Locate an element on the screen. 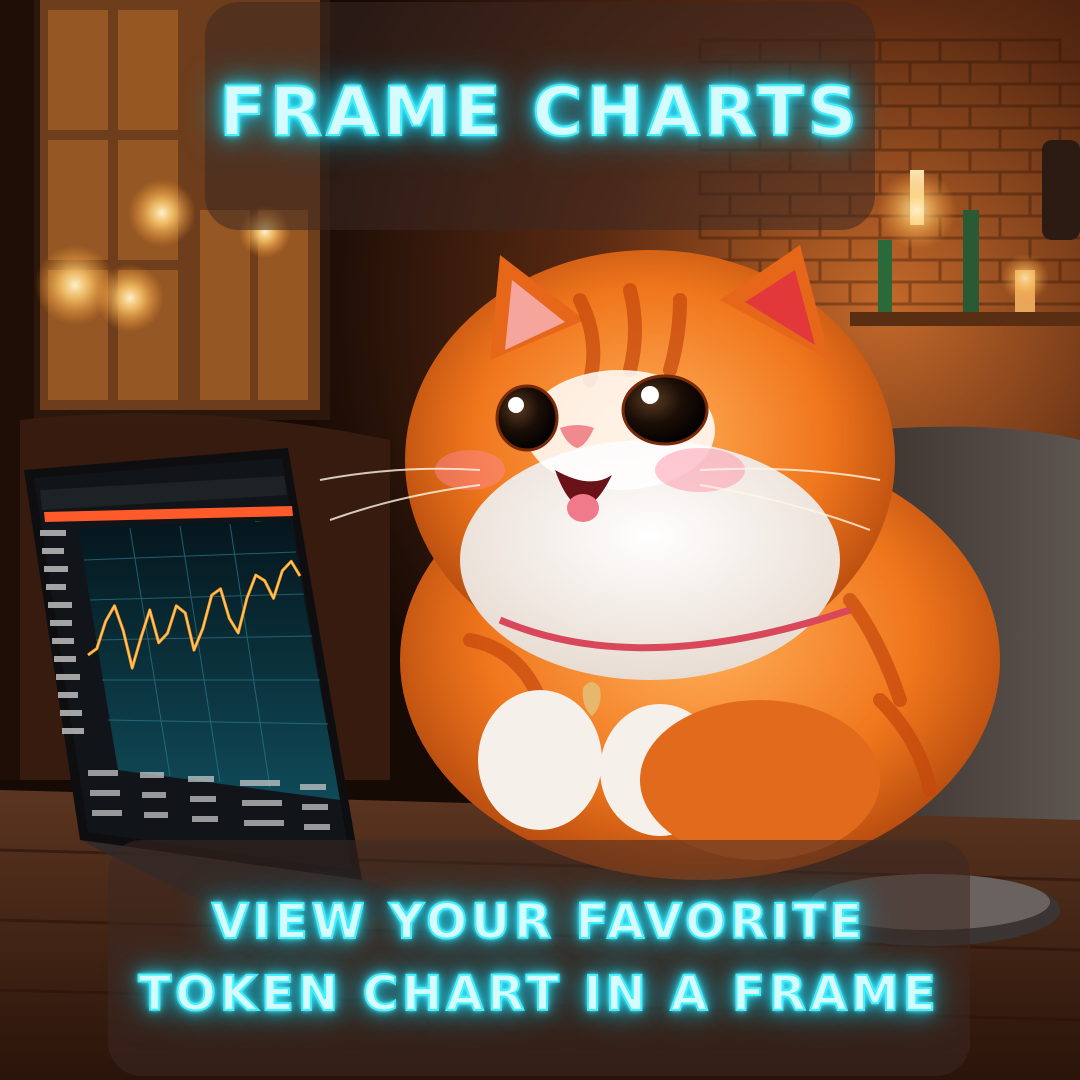  chart-area is located at coordinates (209, 660).